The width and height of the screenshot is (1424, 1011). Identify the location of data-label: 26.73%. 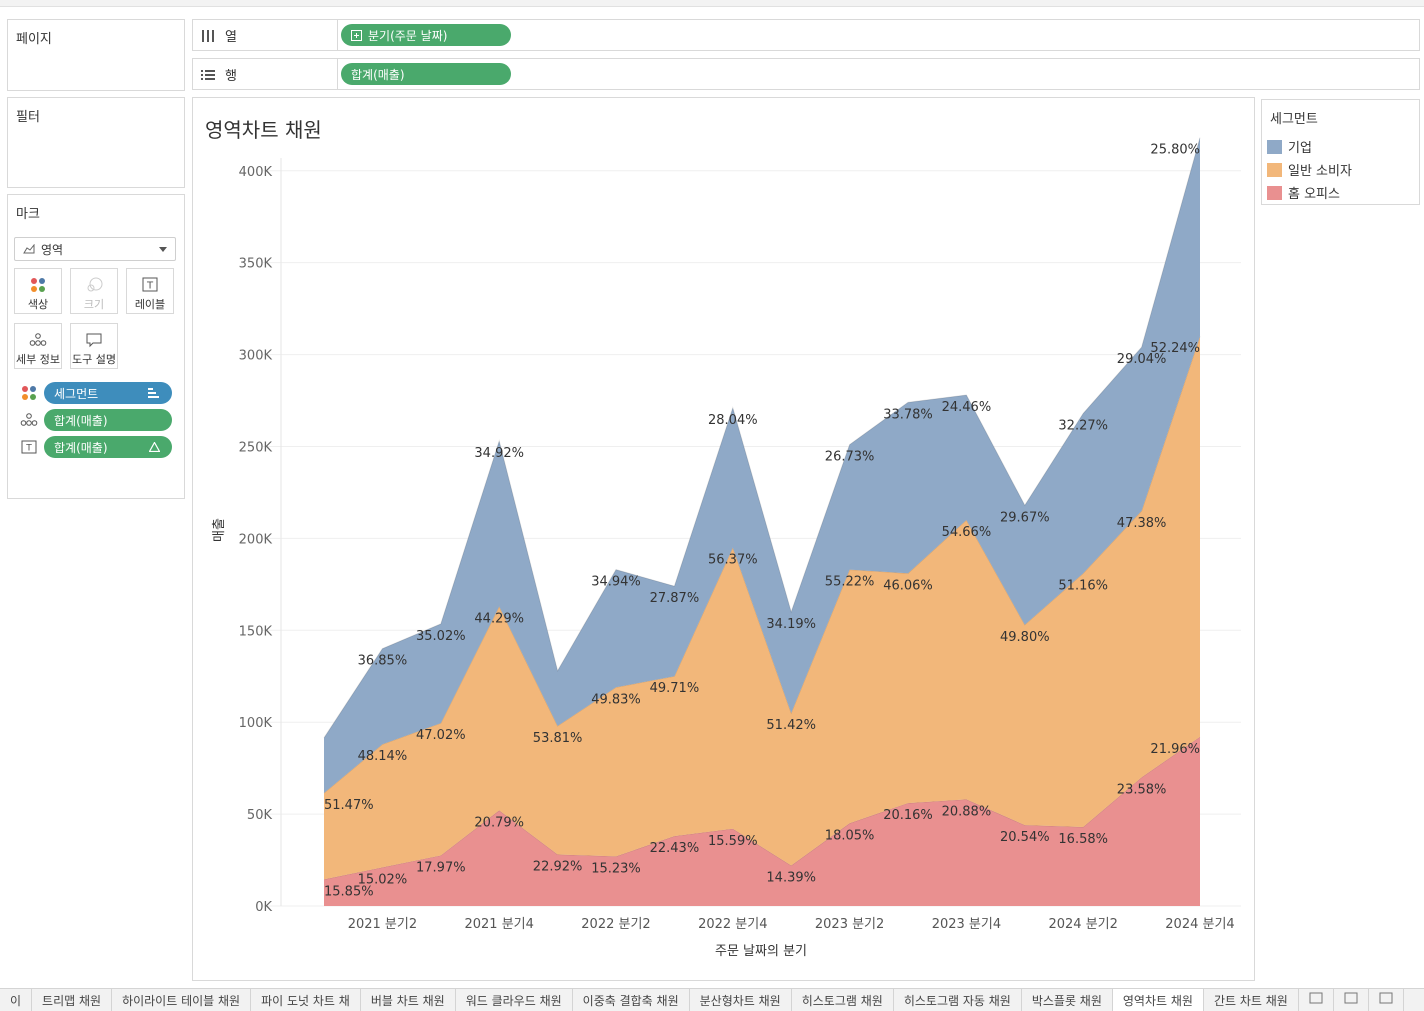
(850, 457).